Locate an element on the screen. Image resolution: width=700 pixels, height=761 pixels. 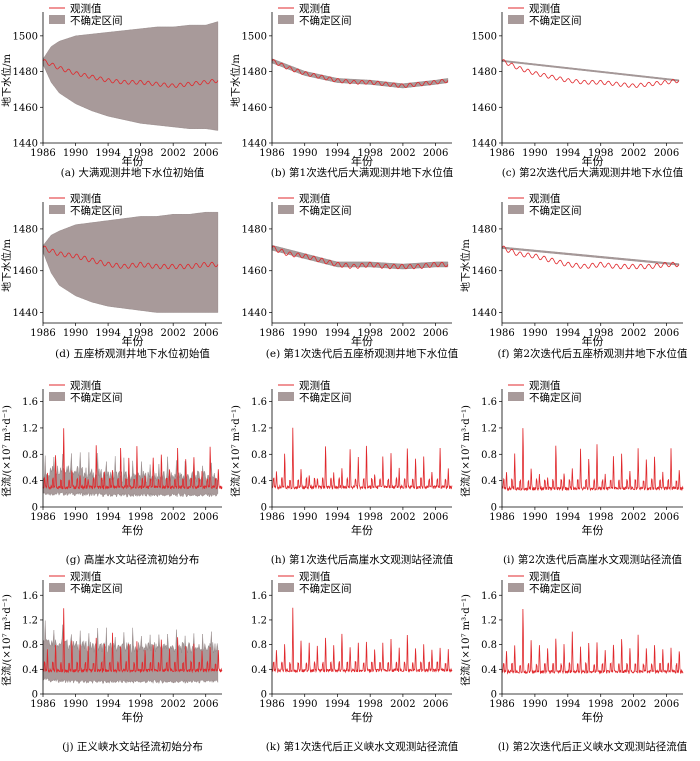
y-tick-label: 1440 is located at coordinates (25, 313).